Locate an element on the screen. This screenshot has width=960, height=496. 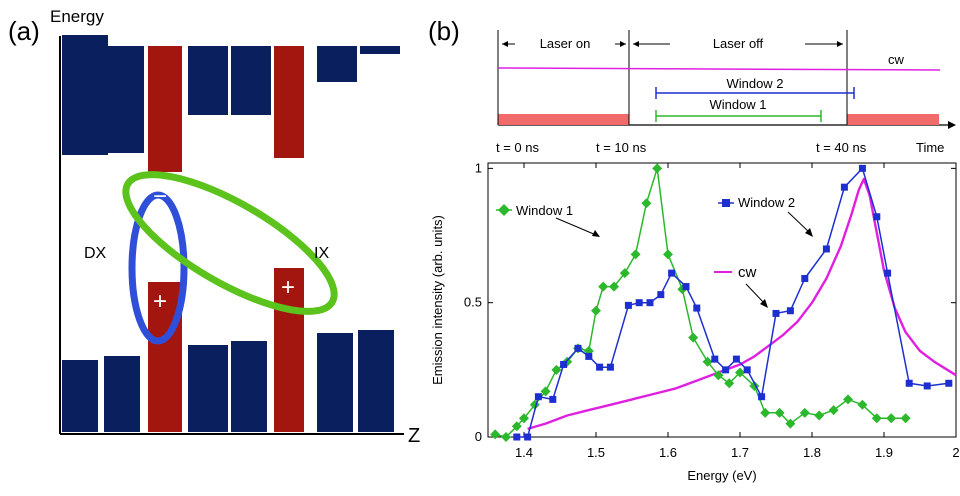
y-tick-label-0: 0 is located at coordinates (478, 436).